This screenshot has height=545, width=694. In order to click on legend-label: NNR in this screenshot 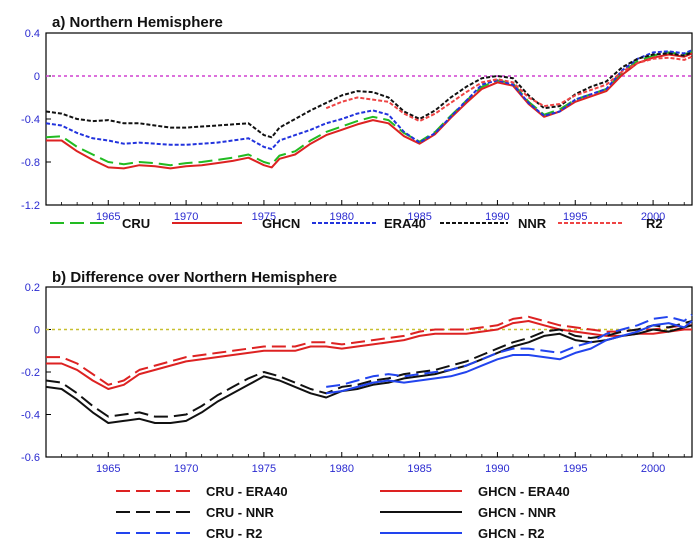, I will do `click(532, 223)`.